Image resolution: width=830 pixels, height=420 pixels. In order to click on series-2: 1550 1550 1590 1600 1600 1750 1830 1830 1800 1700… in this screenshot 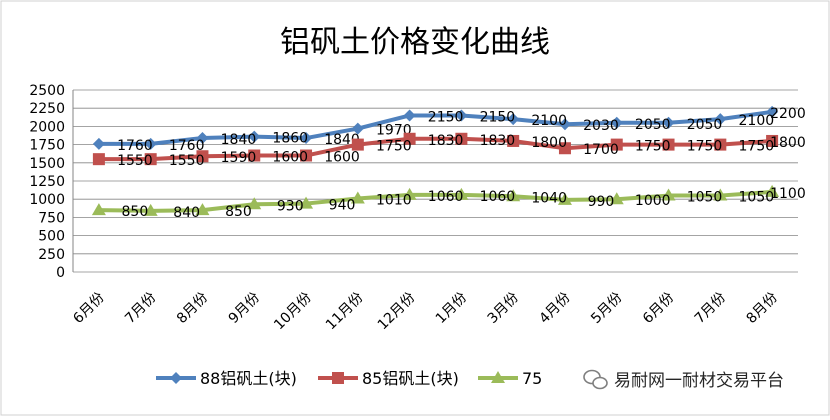, I will do `click(449, 150)`.